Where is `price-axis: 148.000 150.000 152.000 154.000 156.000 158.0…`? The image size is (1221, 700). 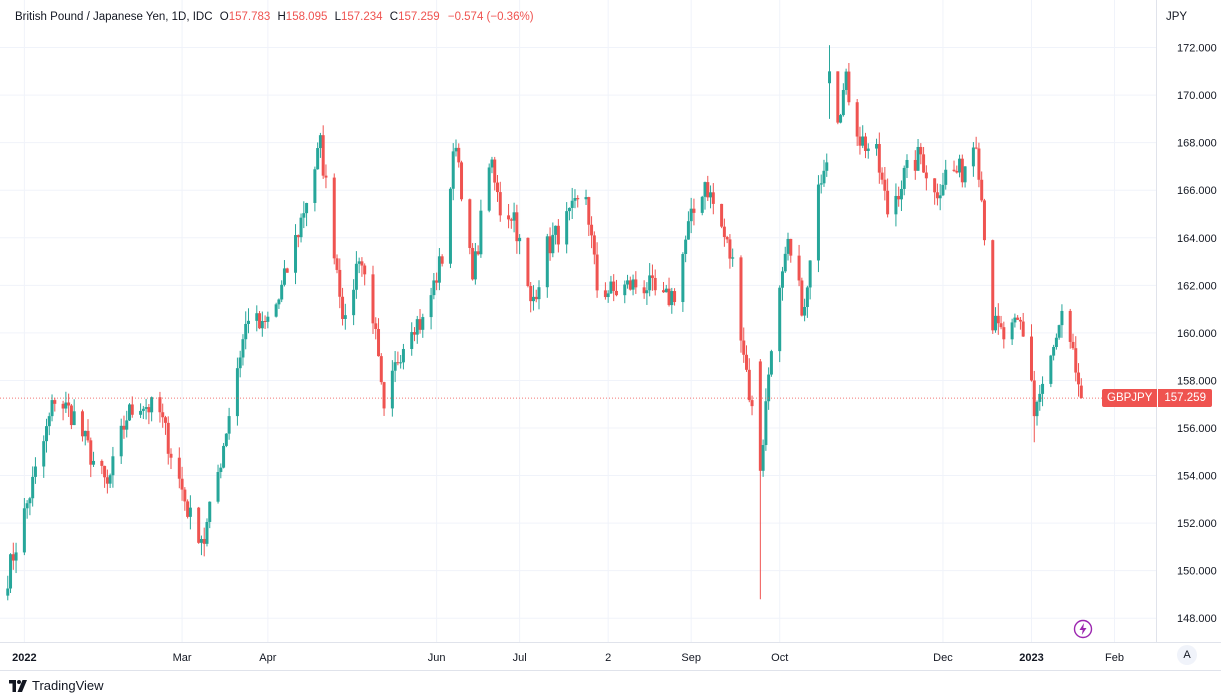 price-axis: 148.000 150.000 152.000 154.000 156.000 158.0… is located at coordinates (1197, 334).